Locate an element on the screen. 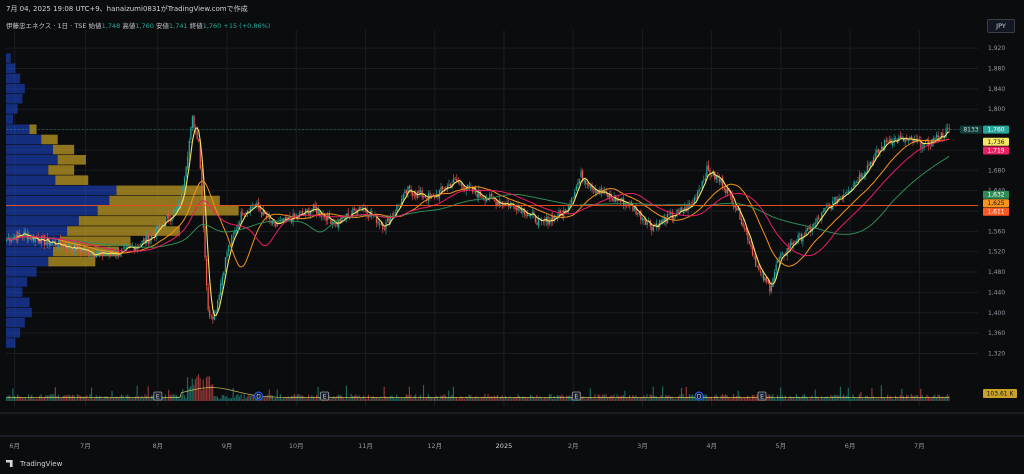 The image size is (1024, 474). time-tick-label: 6月 is located at coordinates (14, 446).